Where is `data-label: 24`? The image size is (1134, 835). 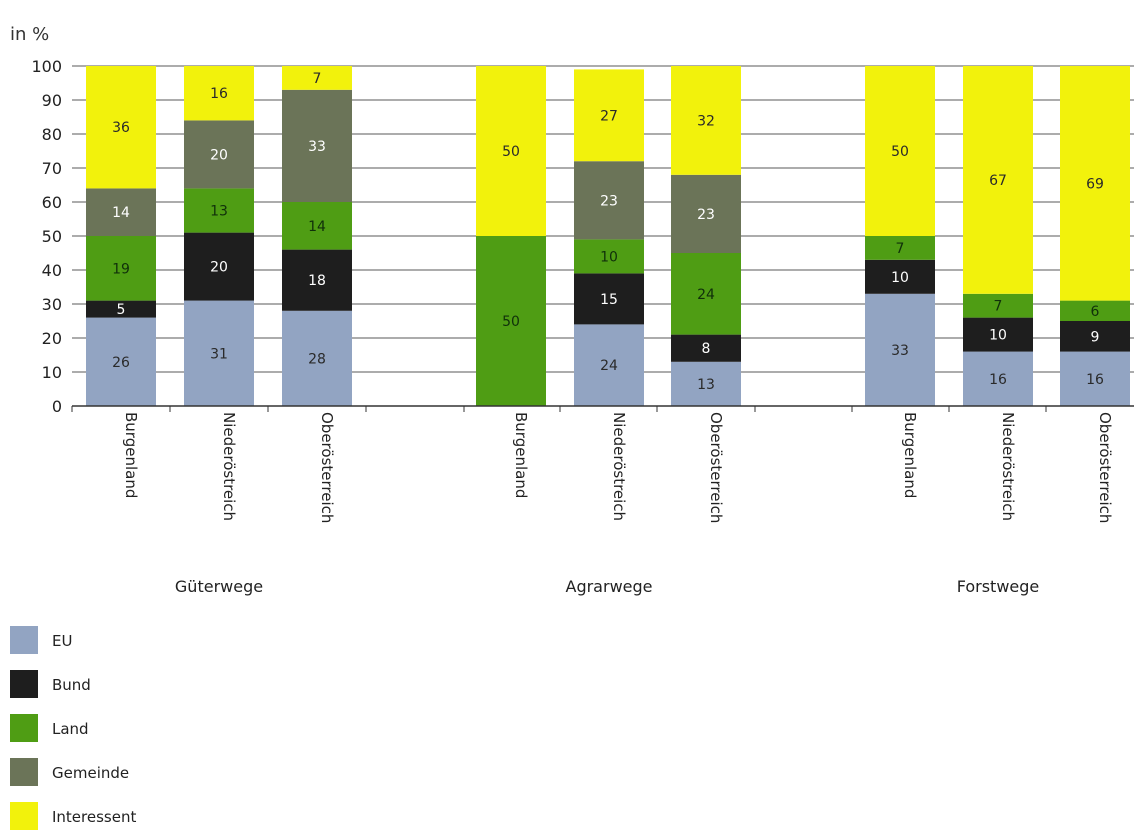
data-label: 24 is located at coordinates (609, 366).